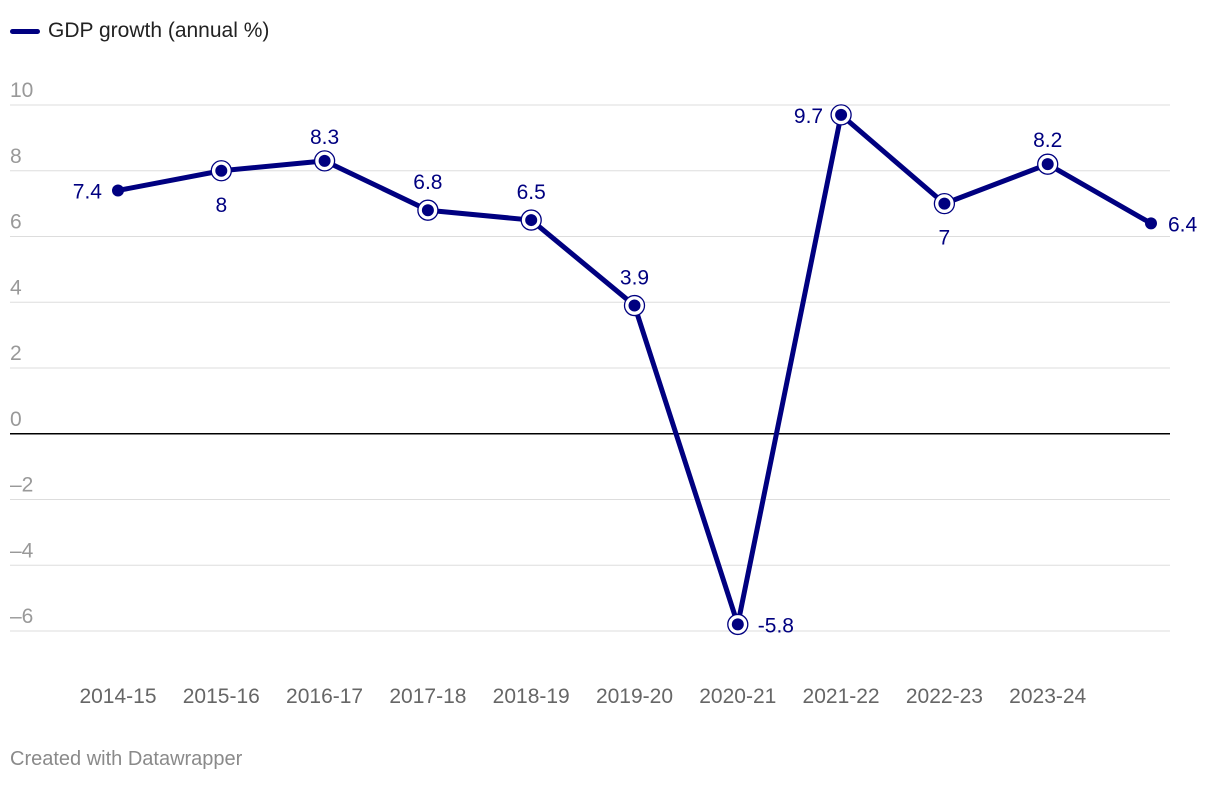 The height and width of the screenshot is (786, 1220). What do you see at coordinates (88, 191) in the screenshot?
I see `data-label: 7.4` at bounding box center [88, 191].